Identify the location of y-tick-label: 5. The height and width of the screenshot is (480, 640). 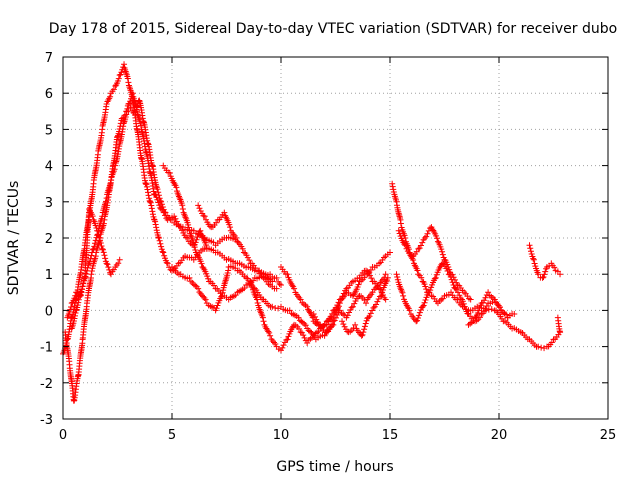
(49, 130).